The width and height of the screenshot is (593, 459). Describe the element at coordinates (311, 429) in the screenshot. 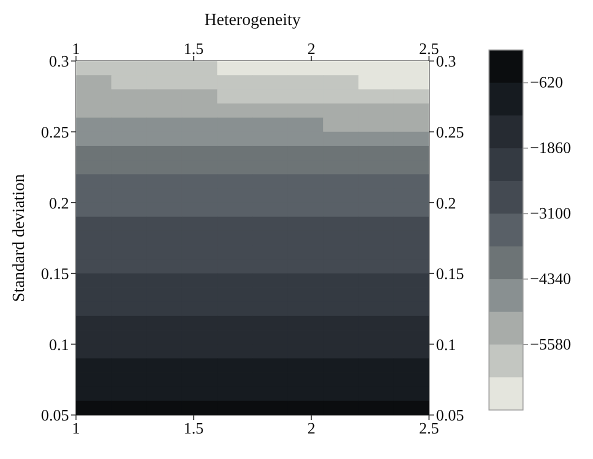

I see `x2-tick-label: 2` at that location.